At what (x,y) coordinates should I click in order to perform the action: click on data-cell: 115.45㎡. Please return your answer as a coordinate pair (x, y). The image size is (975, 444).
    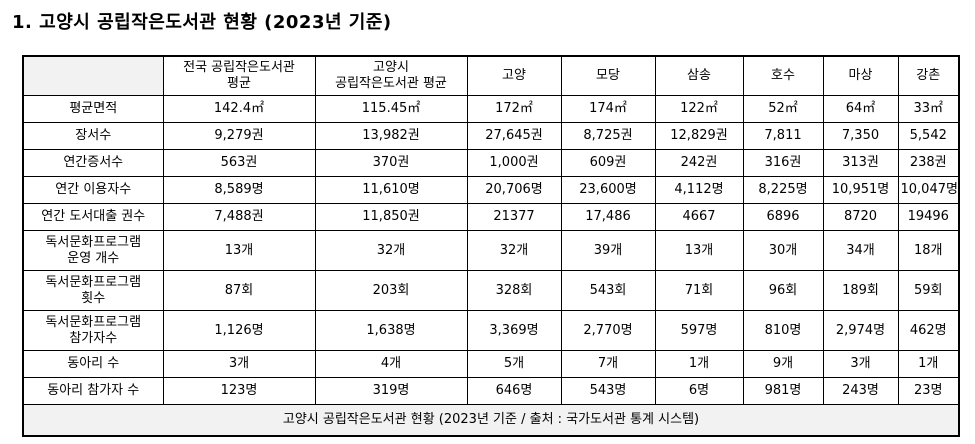
    Looking at the image, I should click on (391, 109).